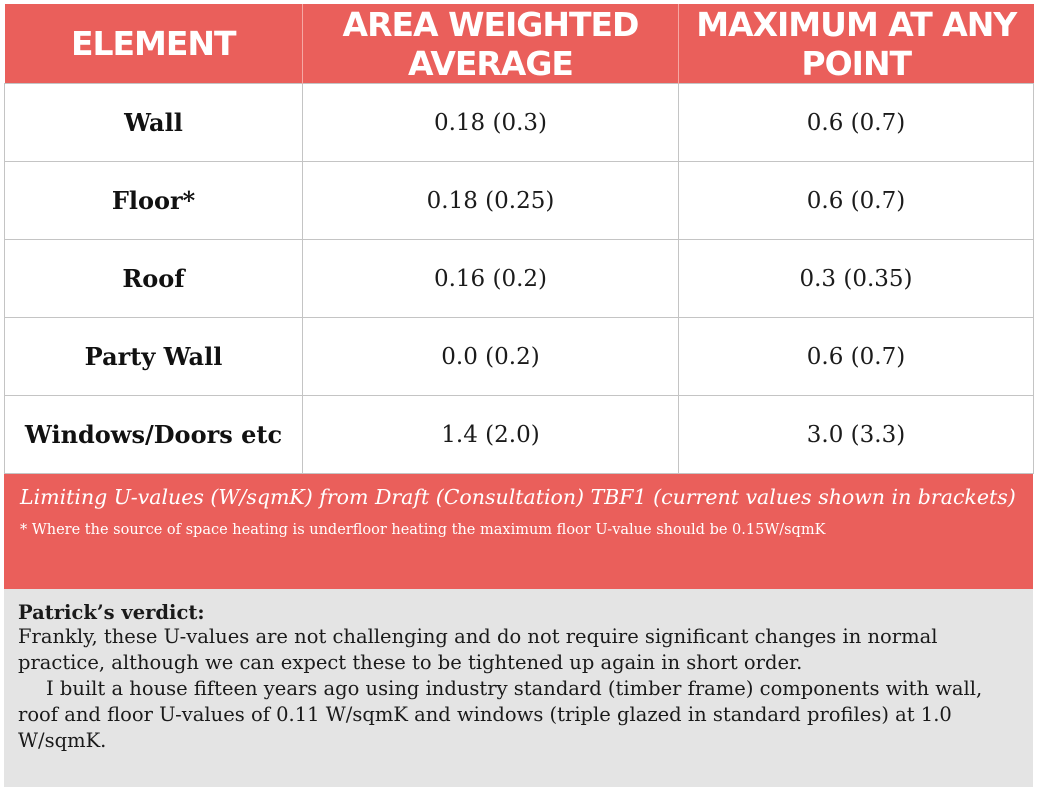 The height and width of the screenshot is (792, 1038). I want to click on header-maximum-at-any-point: MAXIMUM AT ANY POINT, so click(856, 44).